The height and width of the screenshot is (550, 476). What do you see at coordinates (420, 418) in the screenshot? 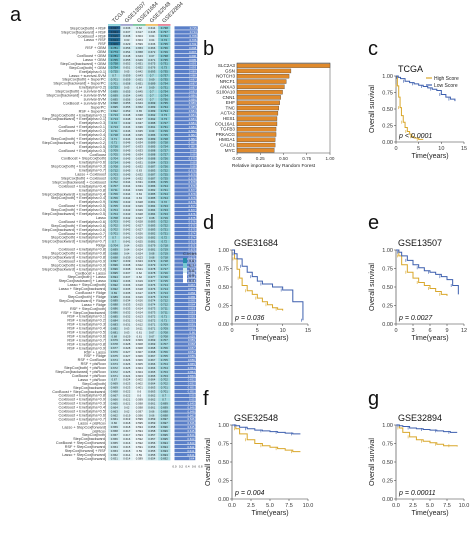
I see `km-title: GSE32894` at bounding box center [420, 418].